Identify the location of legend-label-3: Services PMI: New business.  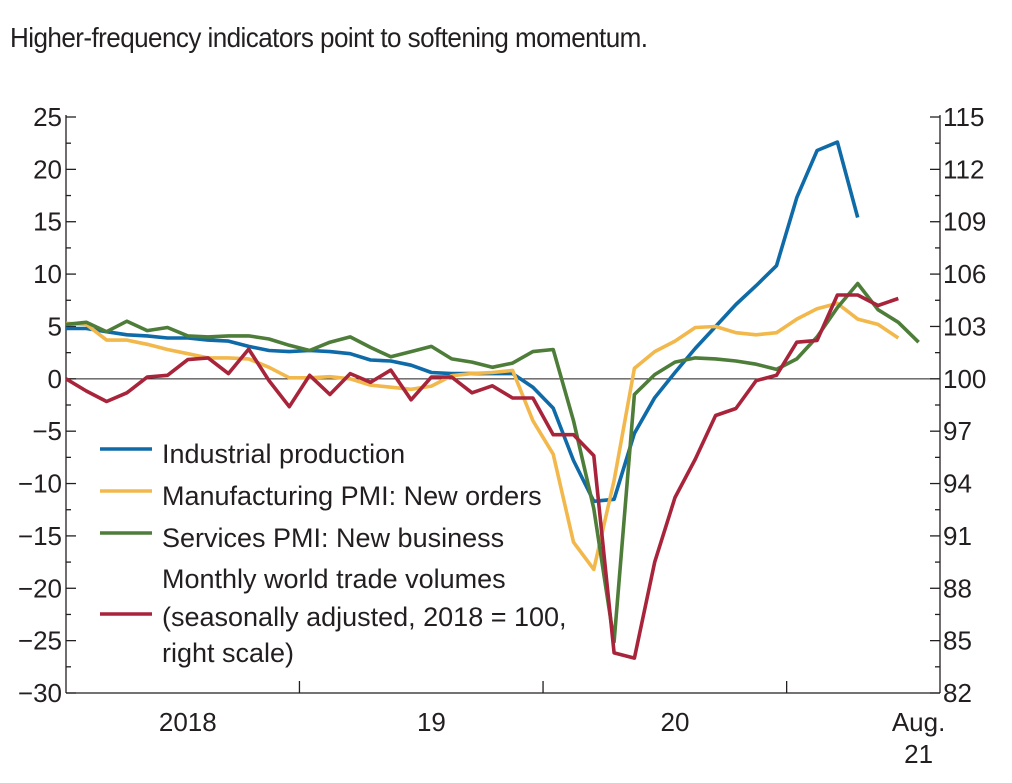
(333, 538).